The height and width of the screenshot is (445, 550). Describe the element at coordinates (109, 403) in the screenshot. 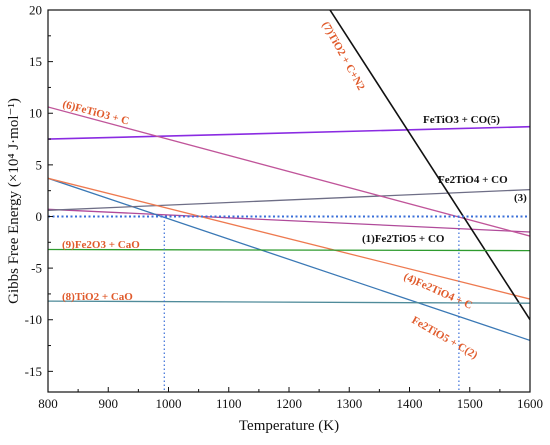

I see `x-tick-label: 900` at that location.